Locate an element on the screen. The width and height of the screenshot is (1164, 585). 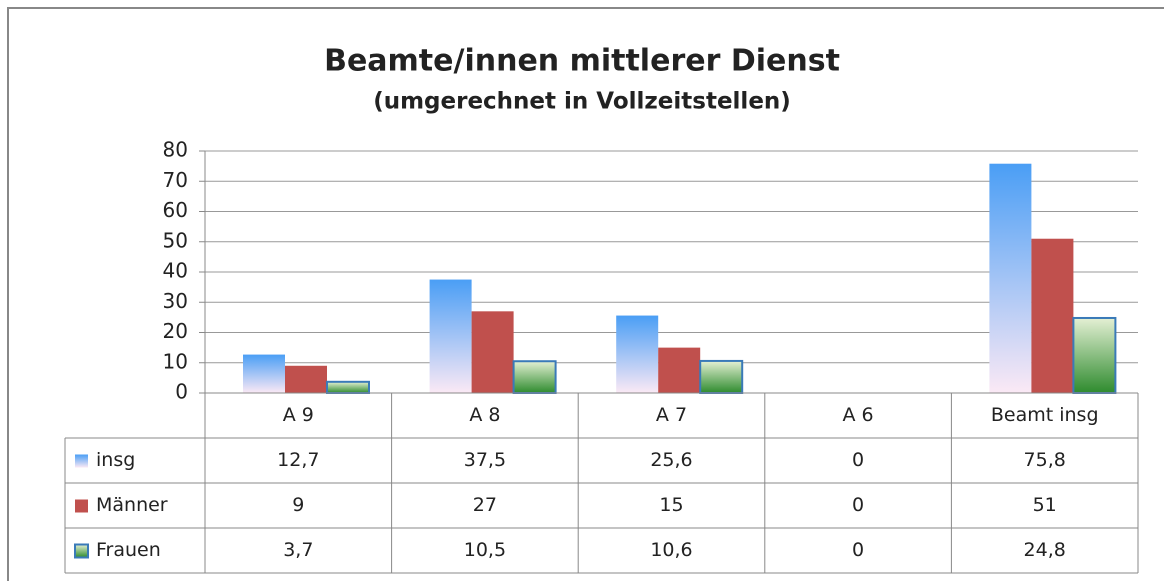
y-tick-label: 70 is located at coordinates (175, 180).